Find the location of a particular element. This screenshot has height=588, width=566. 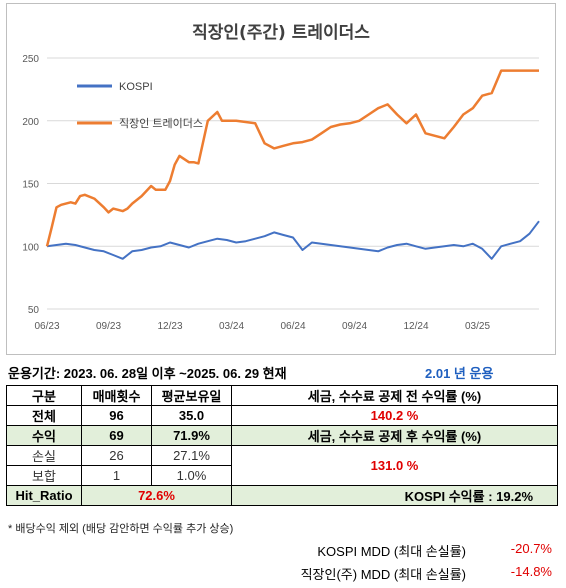

header-category: 구분 is located at coordinates (44, 395).